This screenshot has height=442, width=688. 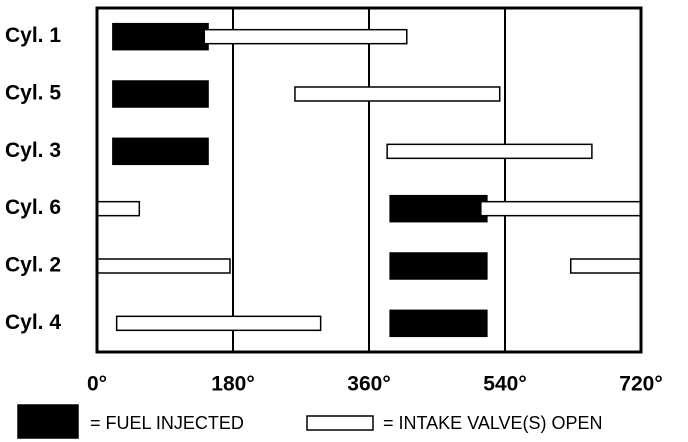 What do you see at coordinates (33, 207) in the screenshot?
I see `category-label: Cyl. 6` at bounding box center [33, 207].